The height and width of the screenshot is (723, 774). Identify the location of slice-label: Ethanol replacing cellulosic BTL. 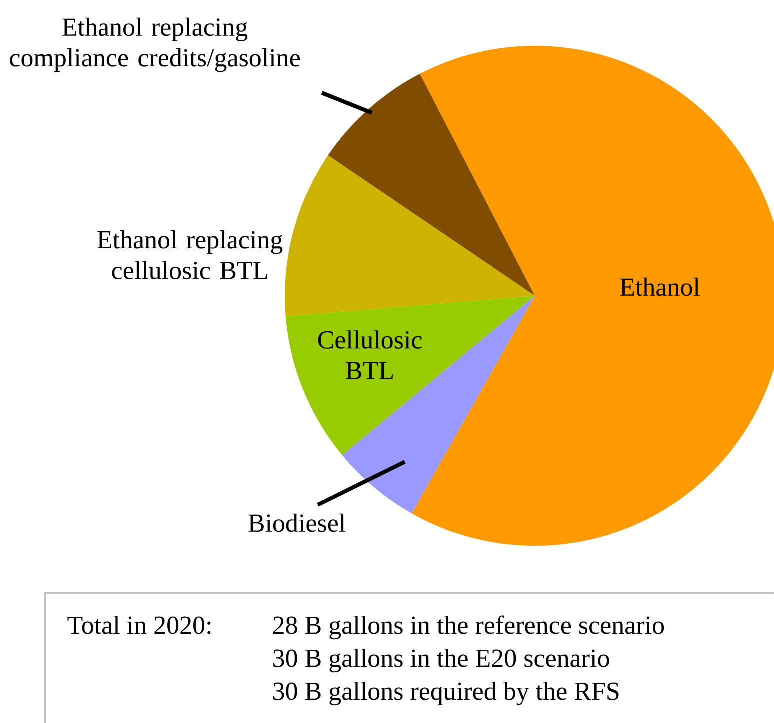
(190, 255).